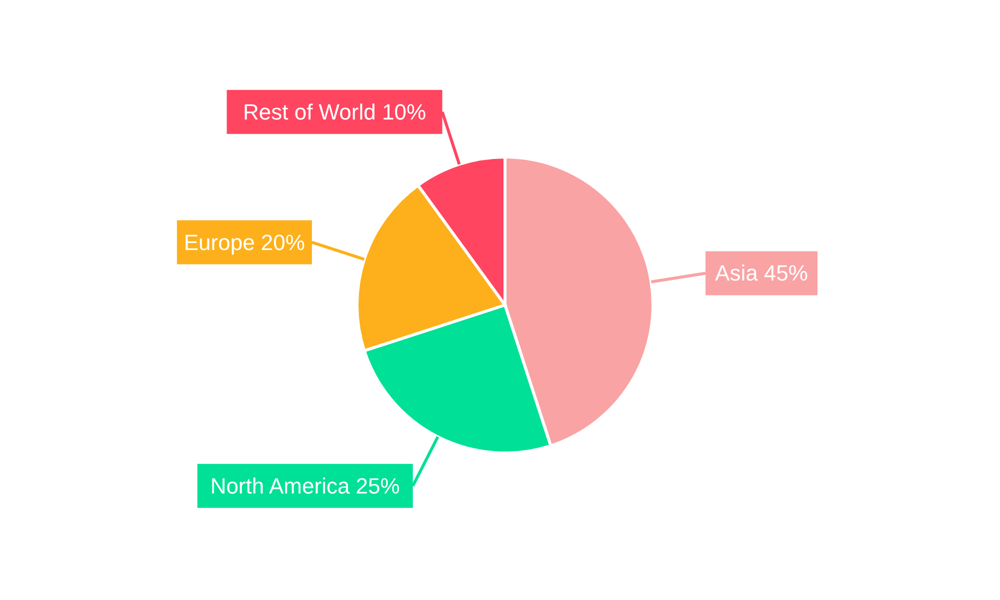 The width and height of the screenshot is (1000, 600). I want to click on slice-label: North America 25%, so click(305, 485).